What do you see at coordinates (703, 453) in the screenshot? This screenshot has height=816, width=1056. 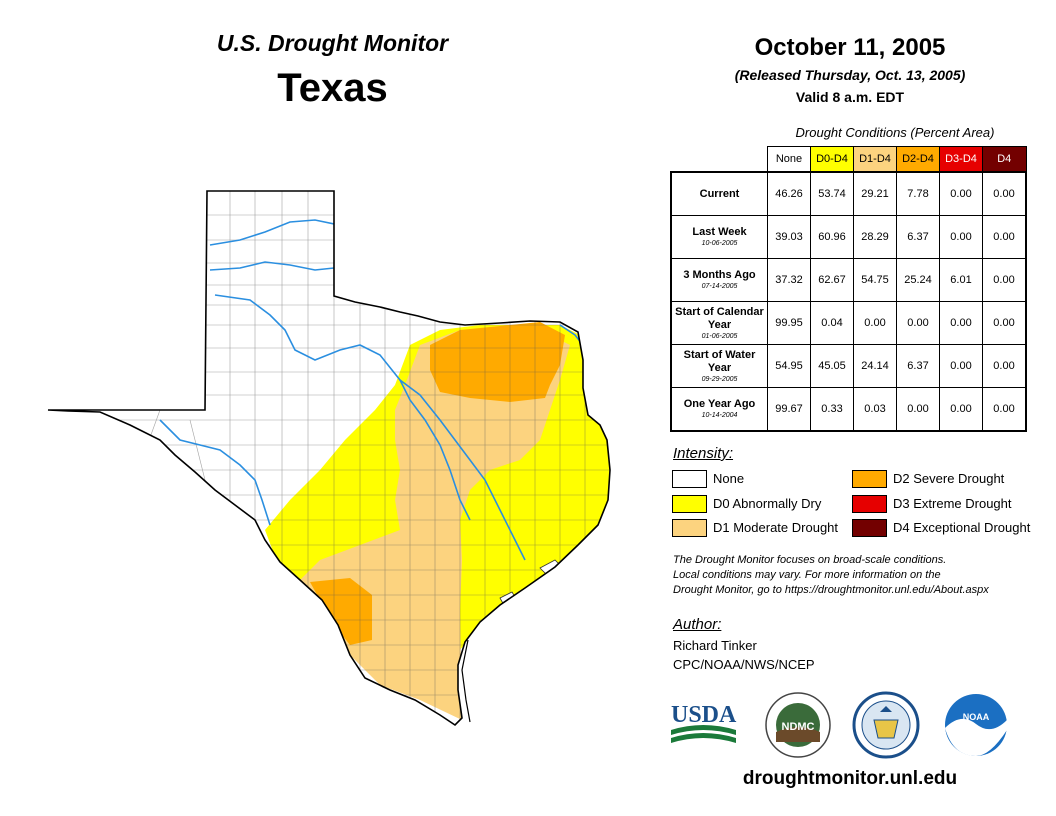 I see `legend-title: Intensity:` at bounding box center [703, 453].